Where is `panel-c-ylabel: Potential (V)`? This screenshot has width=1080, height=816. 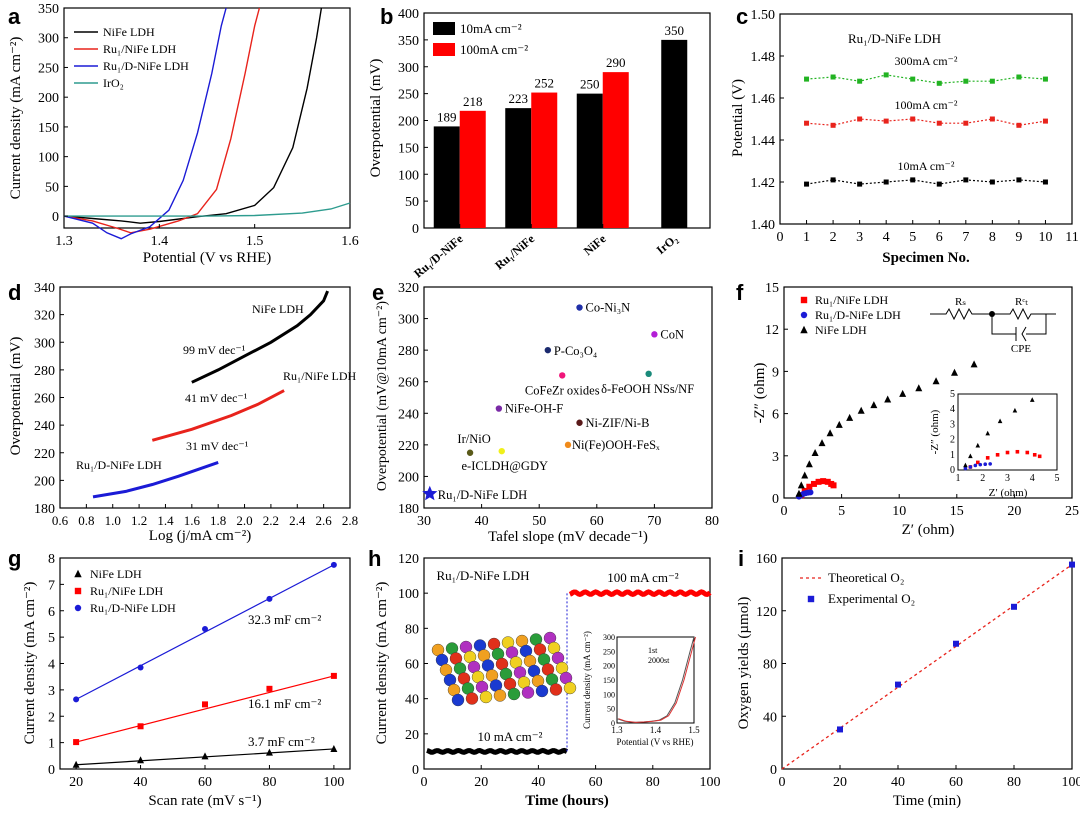 panel-c-ylabel: Potential (V) is located at coordinates (738, 118).